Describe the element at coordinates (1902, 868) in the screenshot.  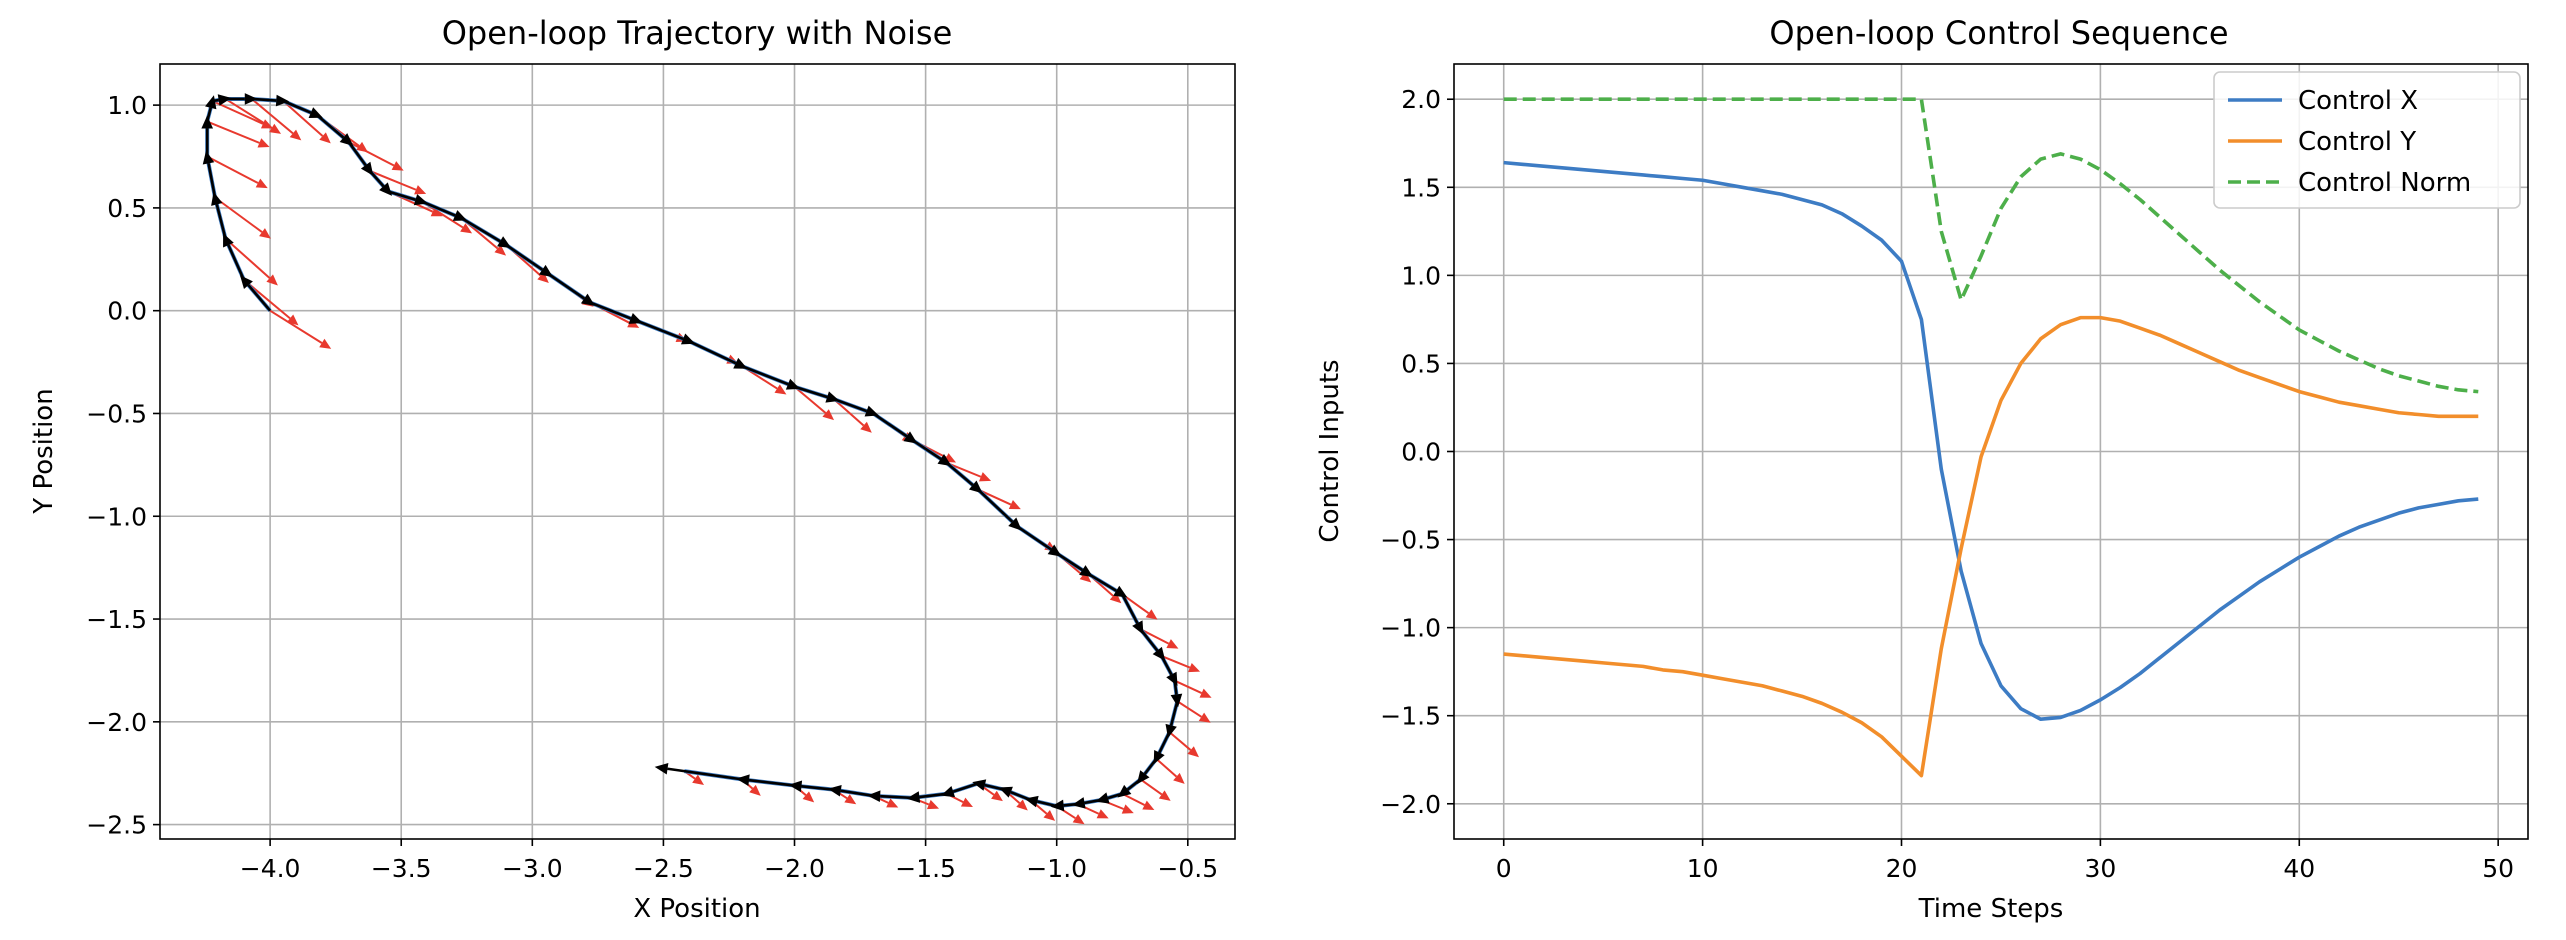
I see `x-tick-label: 20` at that location.